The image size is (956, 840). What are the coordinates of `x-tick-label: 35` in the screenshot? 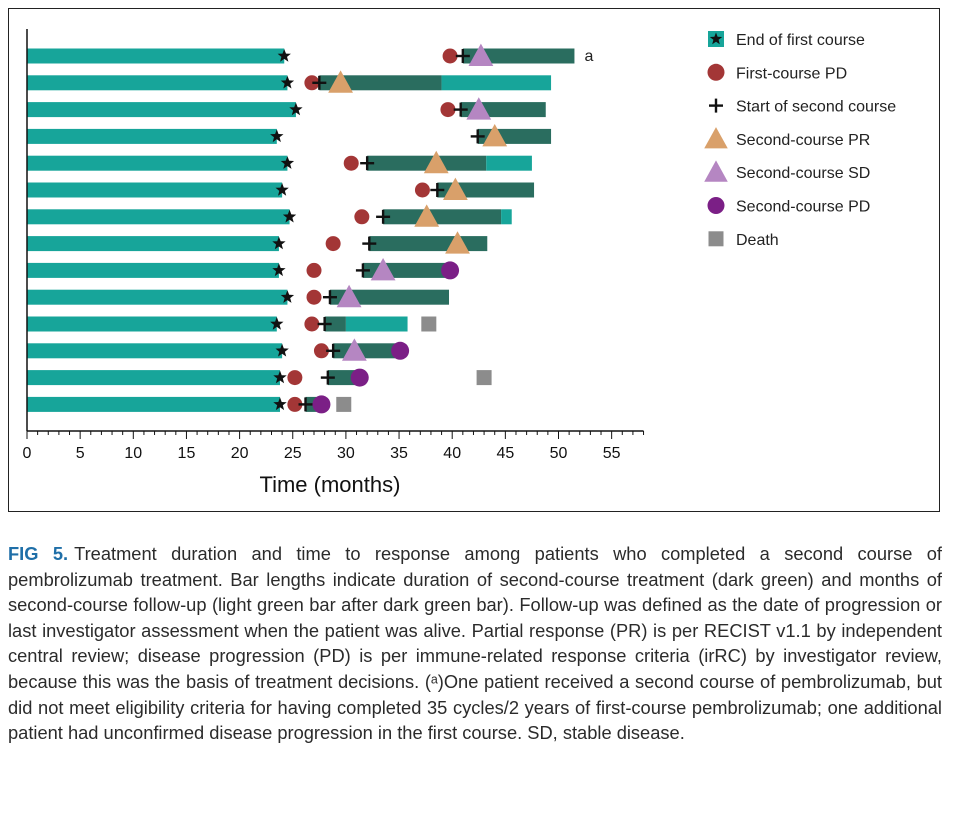 It's located at (399, 453).